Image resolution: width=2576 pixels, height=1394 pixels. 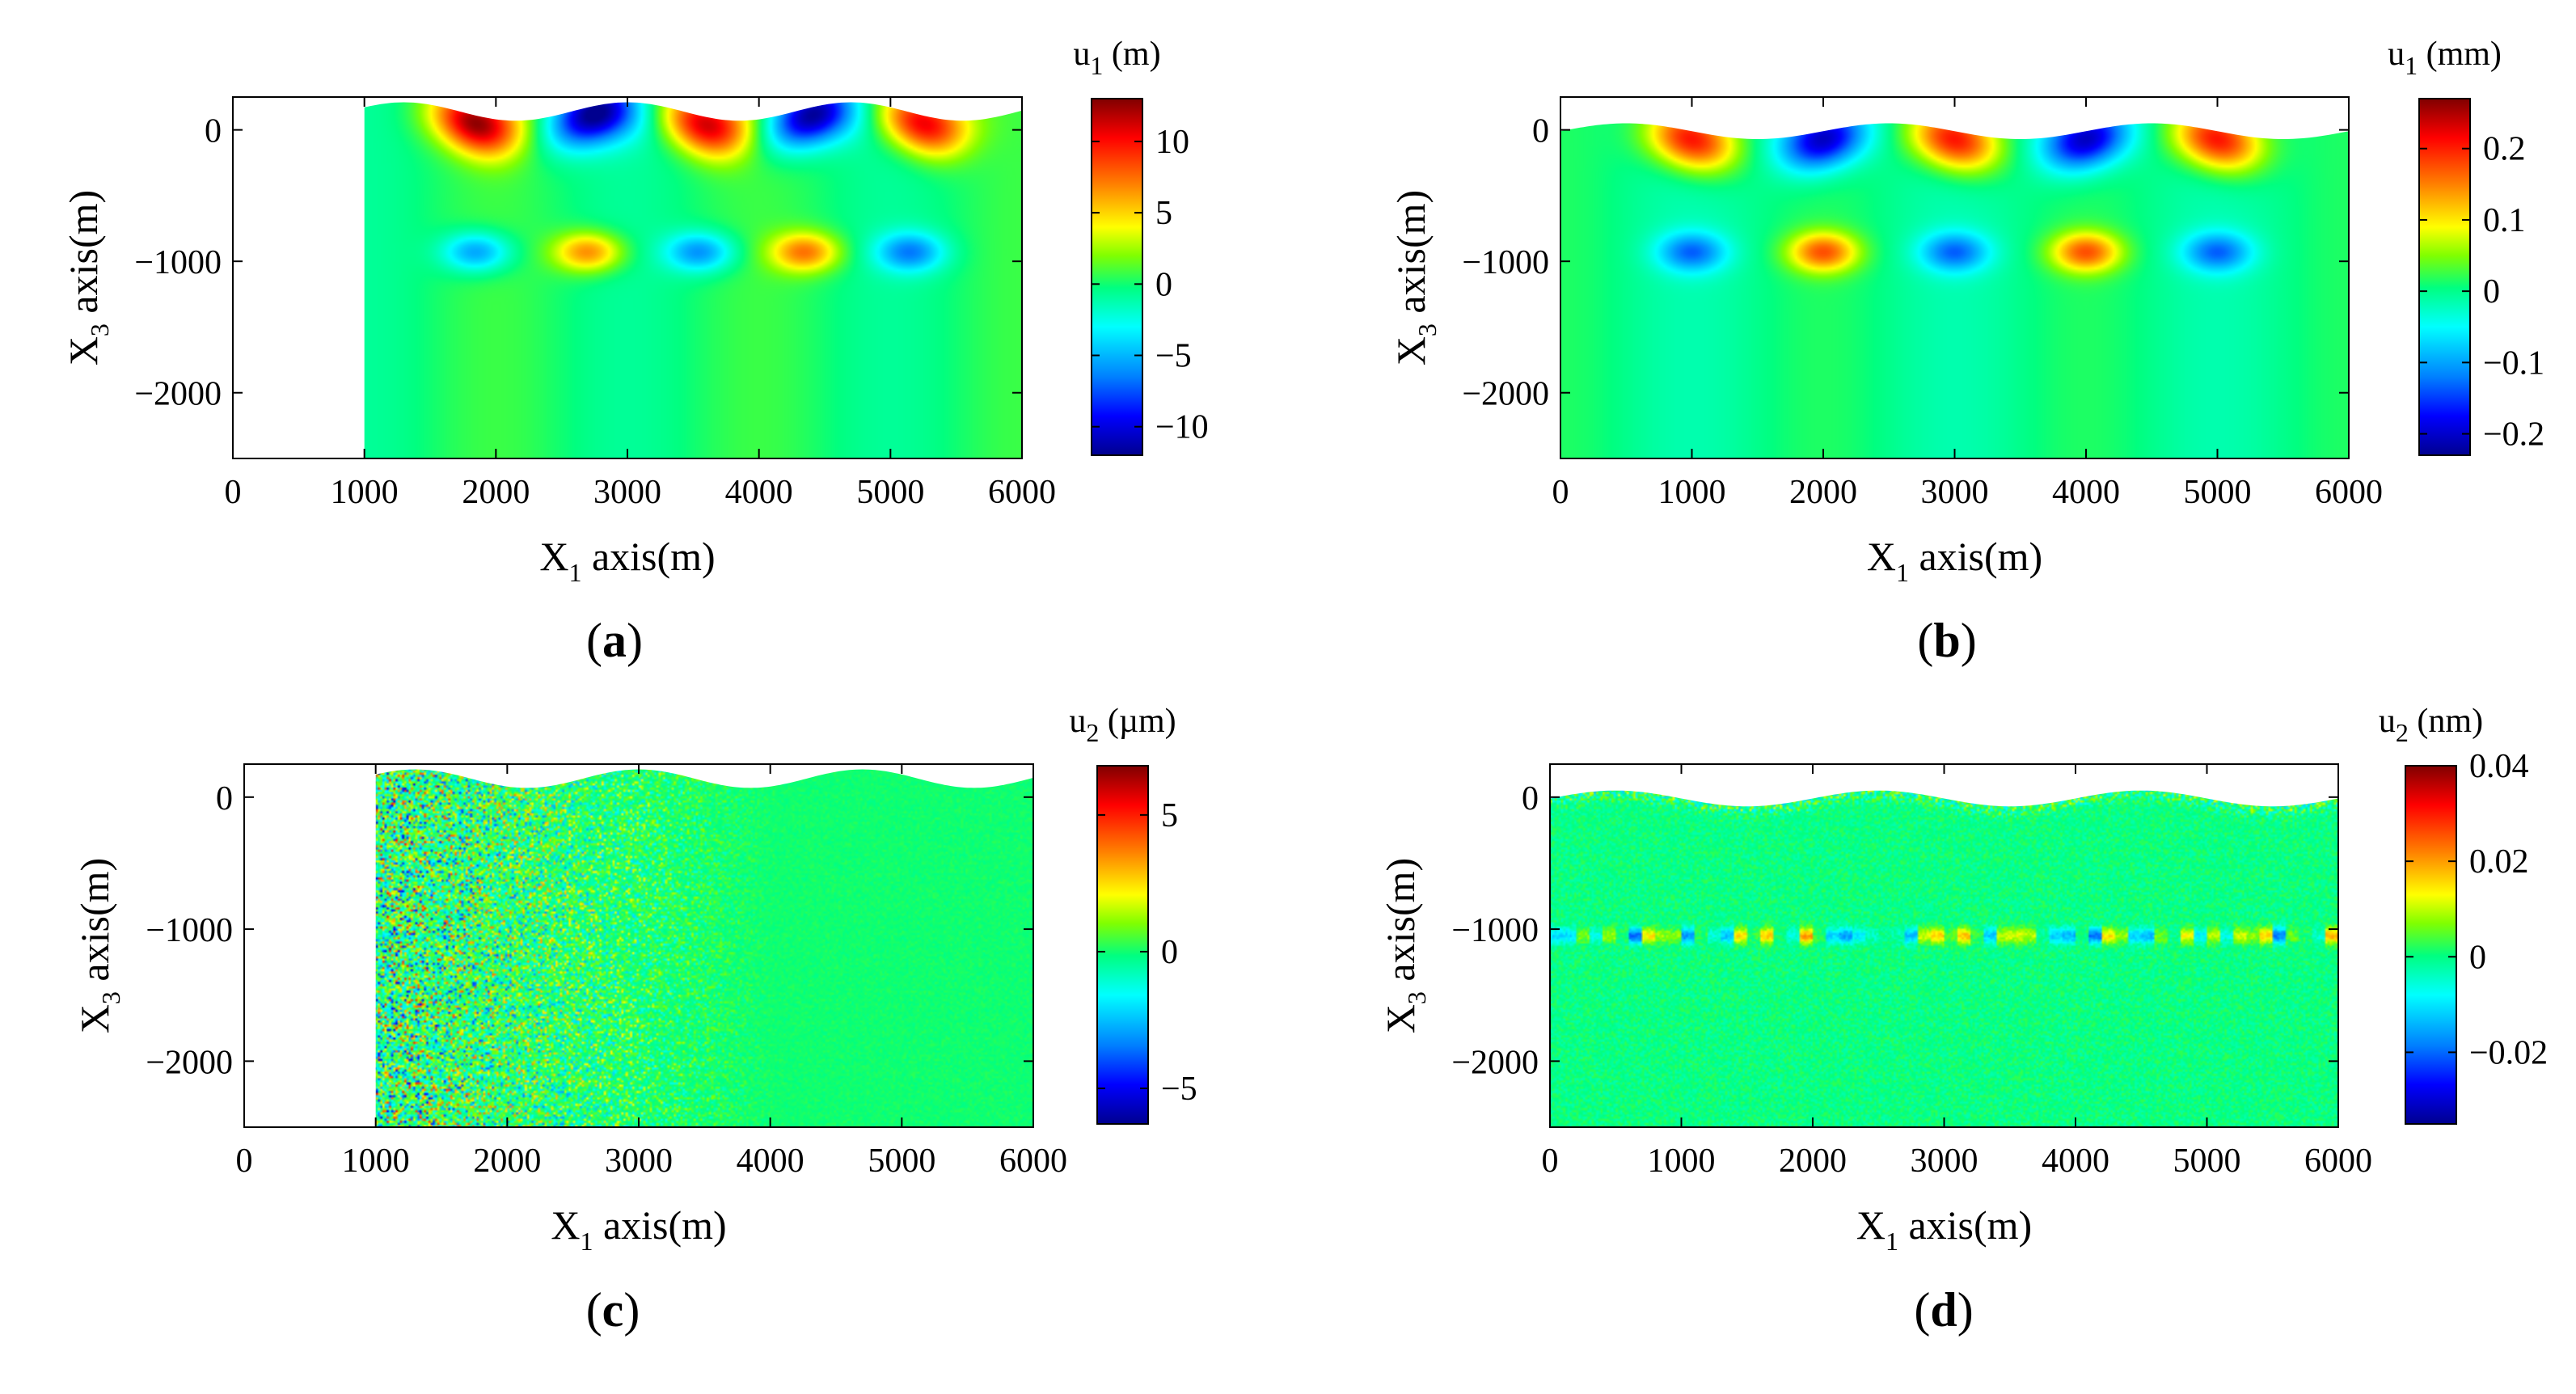 What do you see at coordinates (2445, 58) in the screenshot?
I see `colorbar-title: u1 (mm)` at bounding box center [2445, 58].